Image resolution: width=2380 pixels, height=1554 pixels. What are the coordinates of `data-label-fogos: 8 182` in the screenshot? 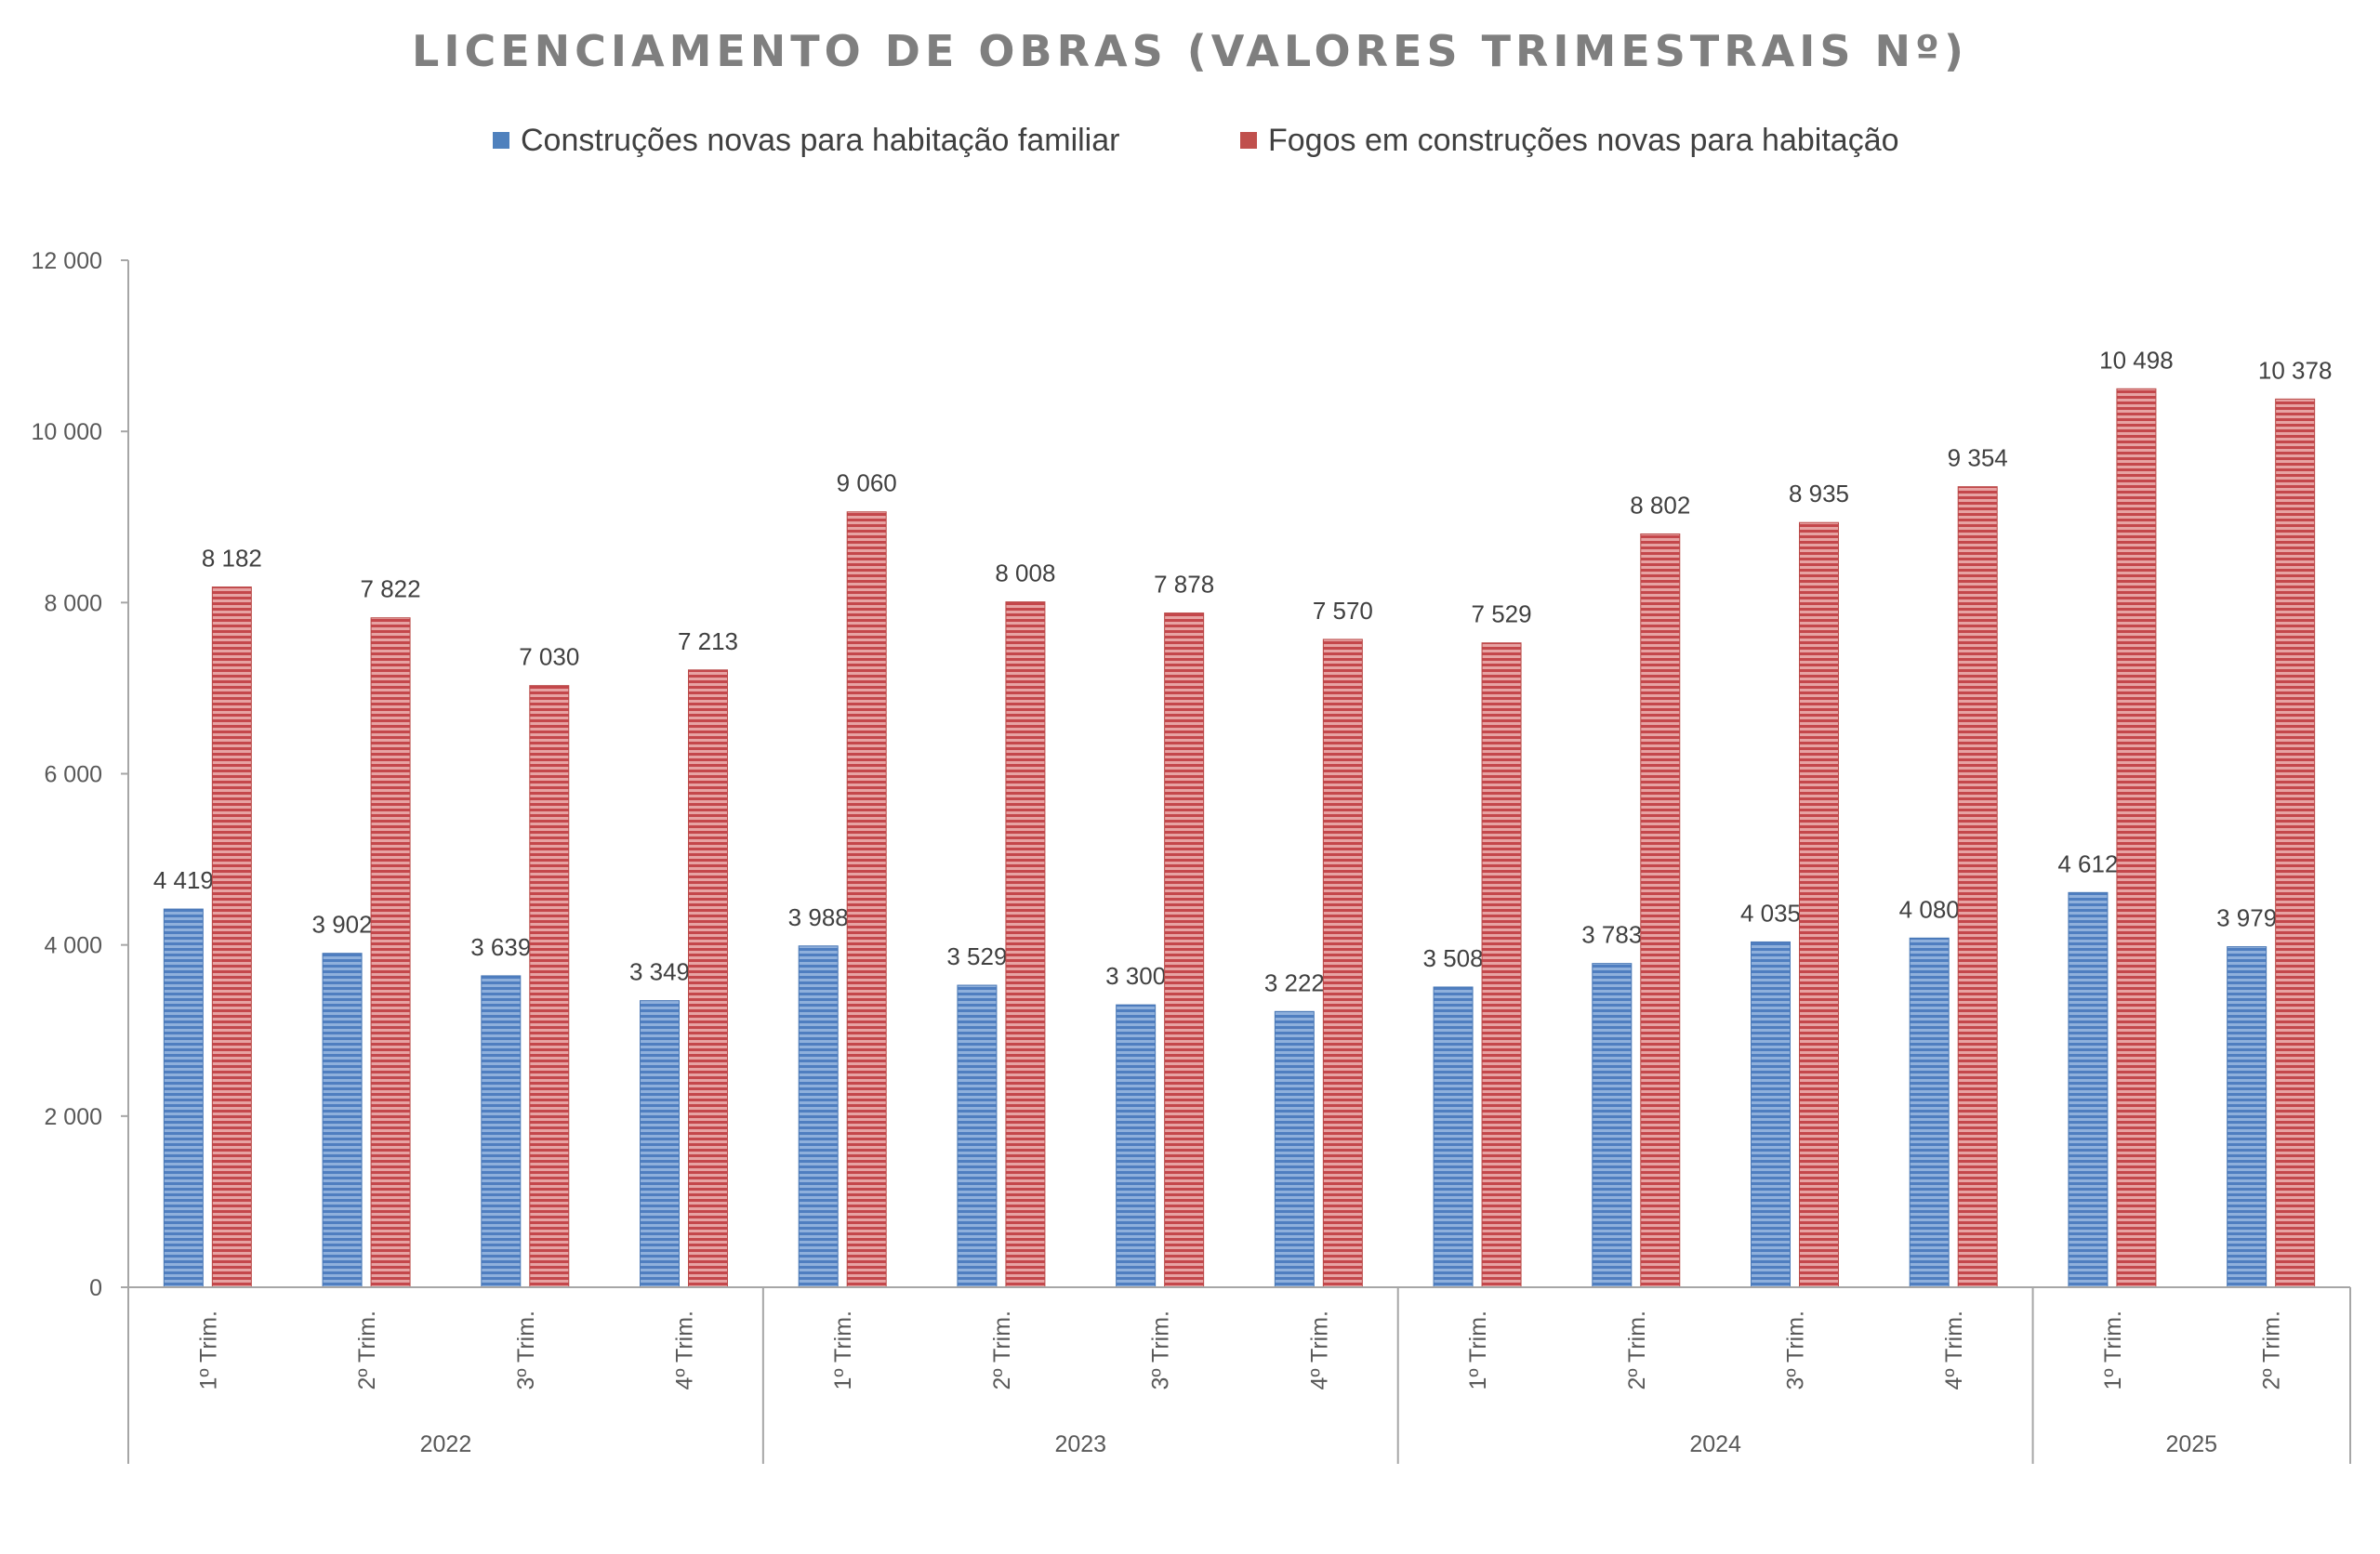 It's located at (232, 559).